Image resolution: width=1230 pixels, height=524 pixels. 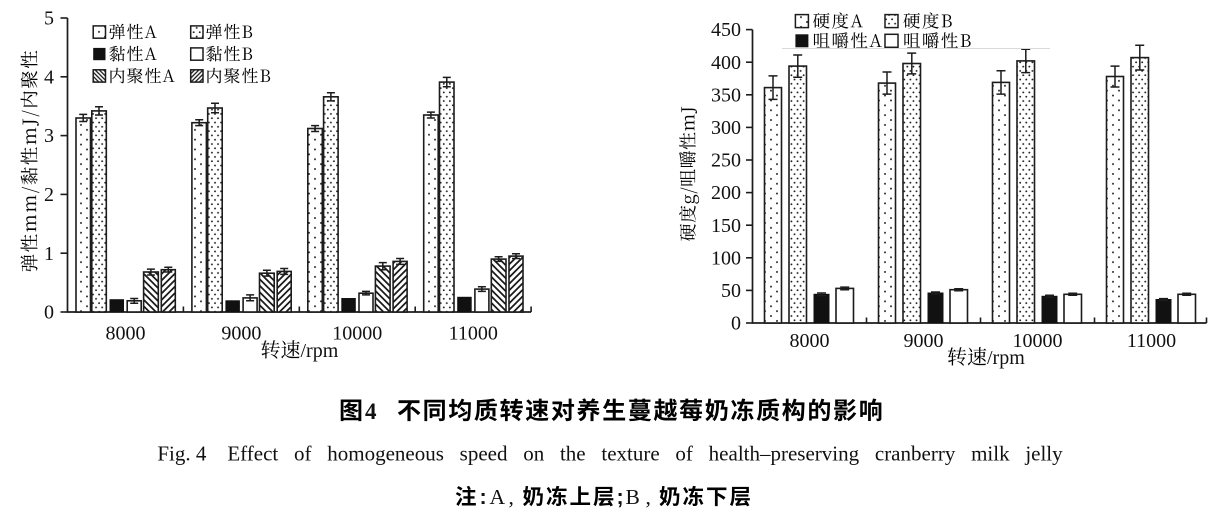 What do you see at coordinates (726, 128) in the screenshot?
I see `svg-text: 300` at bounding box center [726, 128].